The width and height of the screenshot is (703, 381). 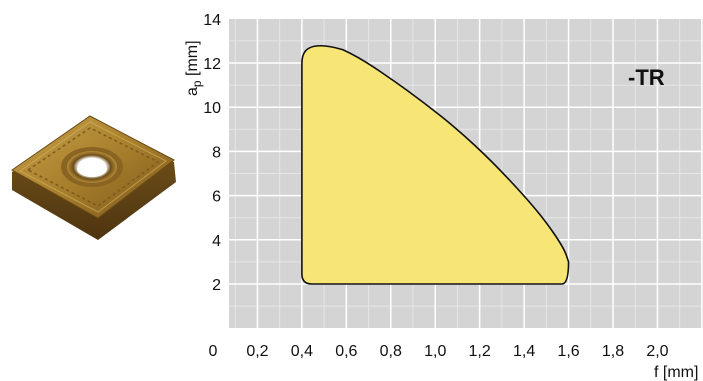 What do you see at coordinates (346, 351) in the screenshot?
I see `x-tick-label: 0,6` at bounding box center [346, 351].